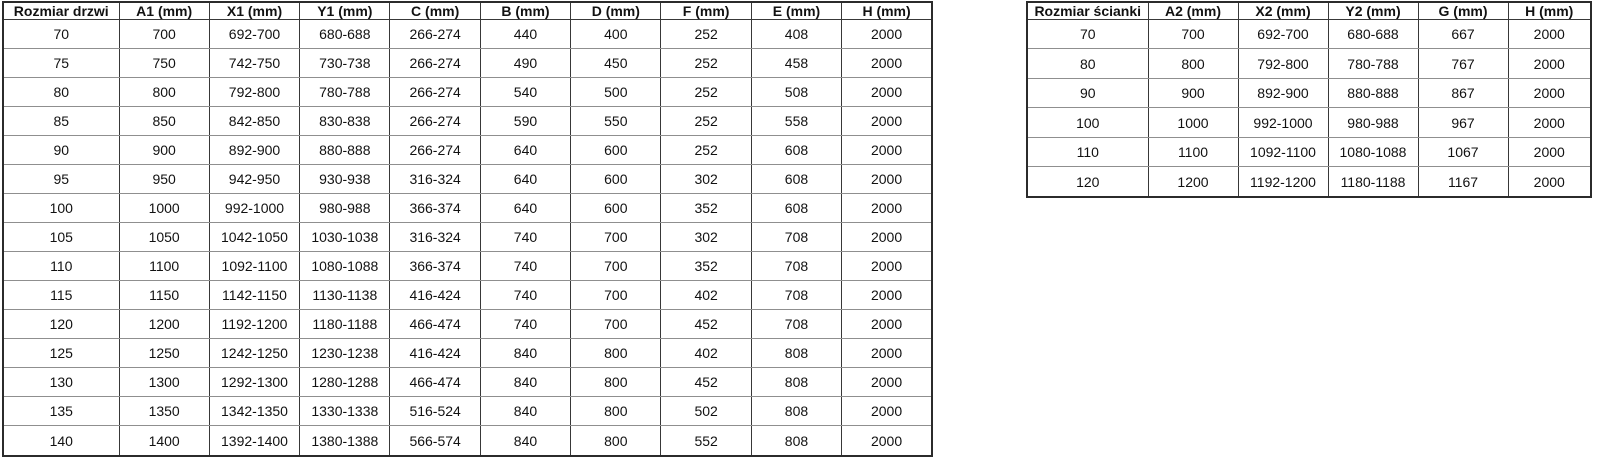  I want to click on table-cell: 680-688, so click(1373, 34).